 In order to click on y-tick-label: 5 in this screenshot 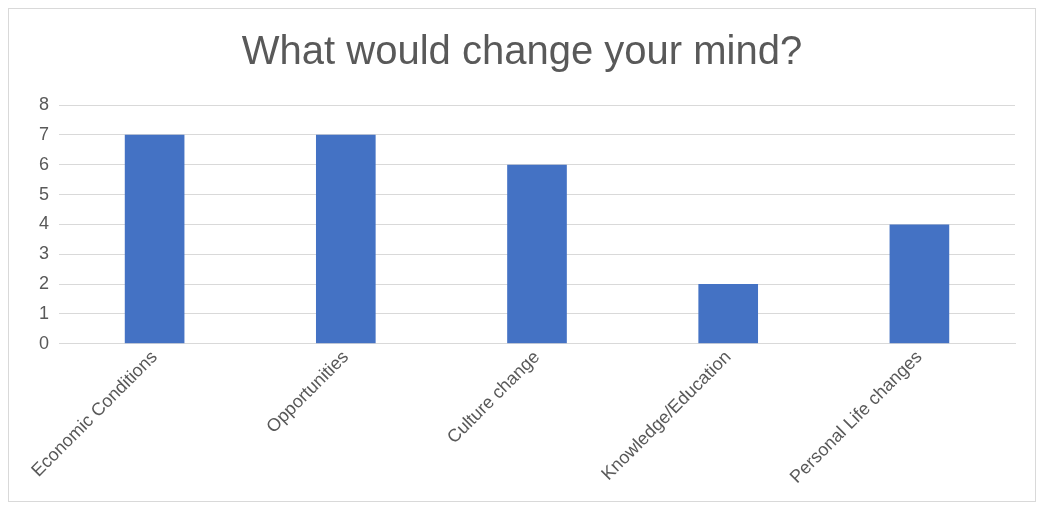, I will do `click(44, 193)`.